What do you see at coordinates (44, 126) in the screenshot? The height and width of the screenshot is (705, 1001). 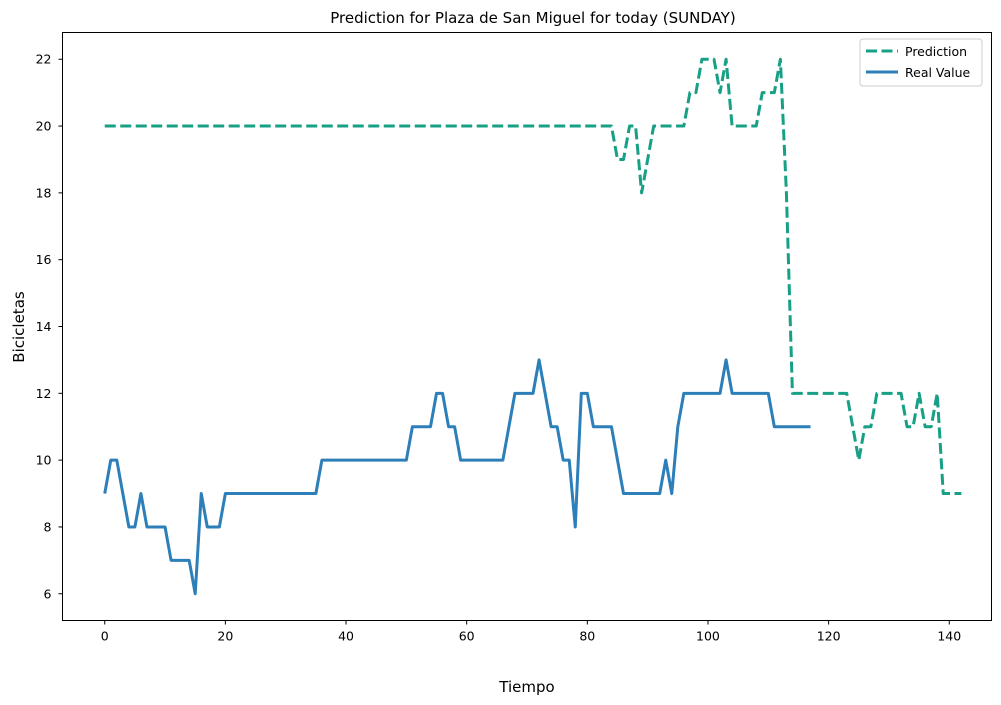 I see `y-tick-label: 20` at bounding box center [44, 126].